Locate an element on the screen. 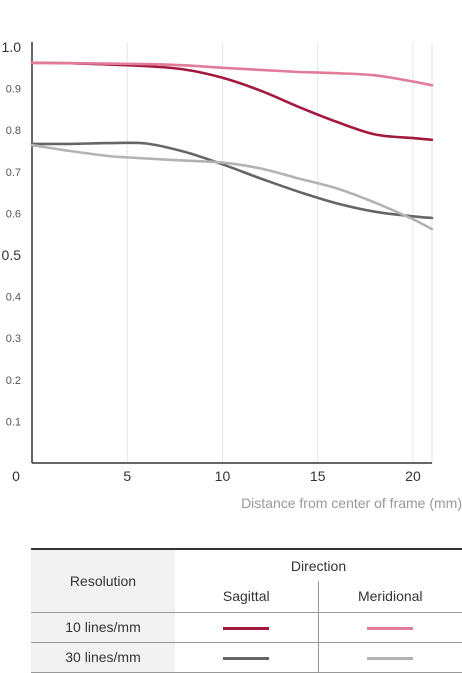 The image size is (462, 673). y-tick-label-minor-1: 0.2 is located at coordinates (13, 381).